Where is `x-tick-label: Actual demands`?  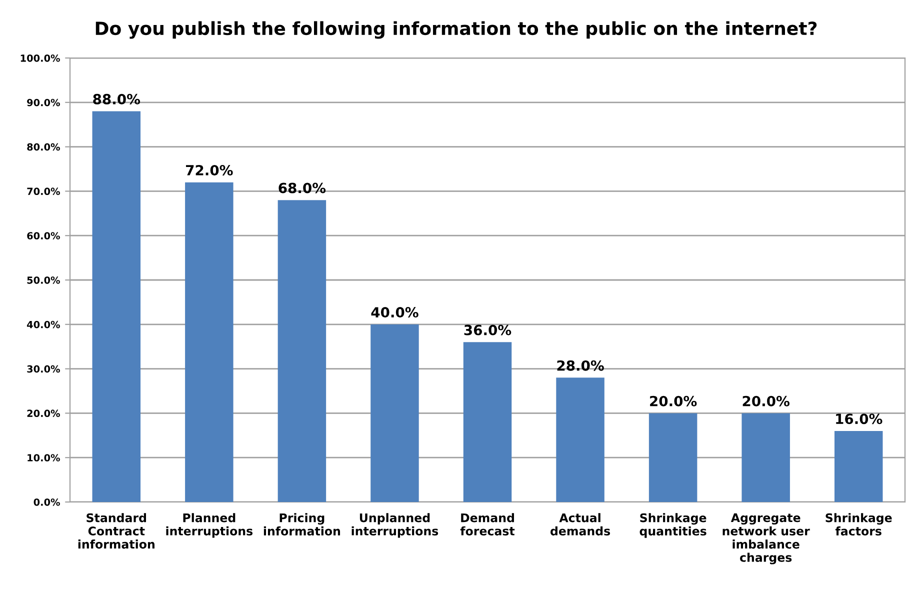 x-tick-label: Actual demands is located at coordinates (580, 524).